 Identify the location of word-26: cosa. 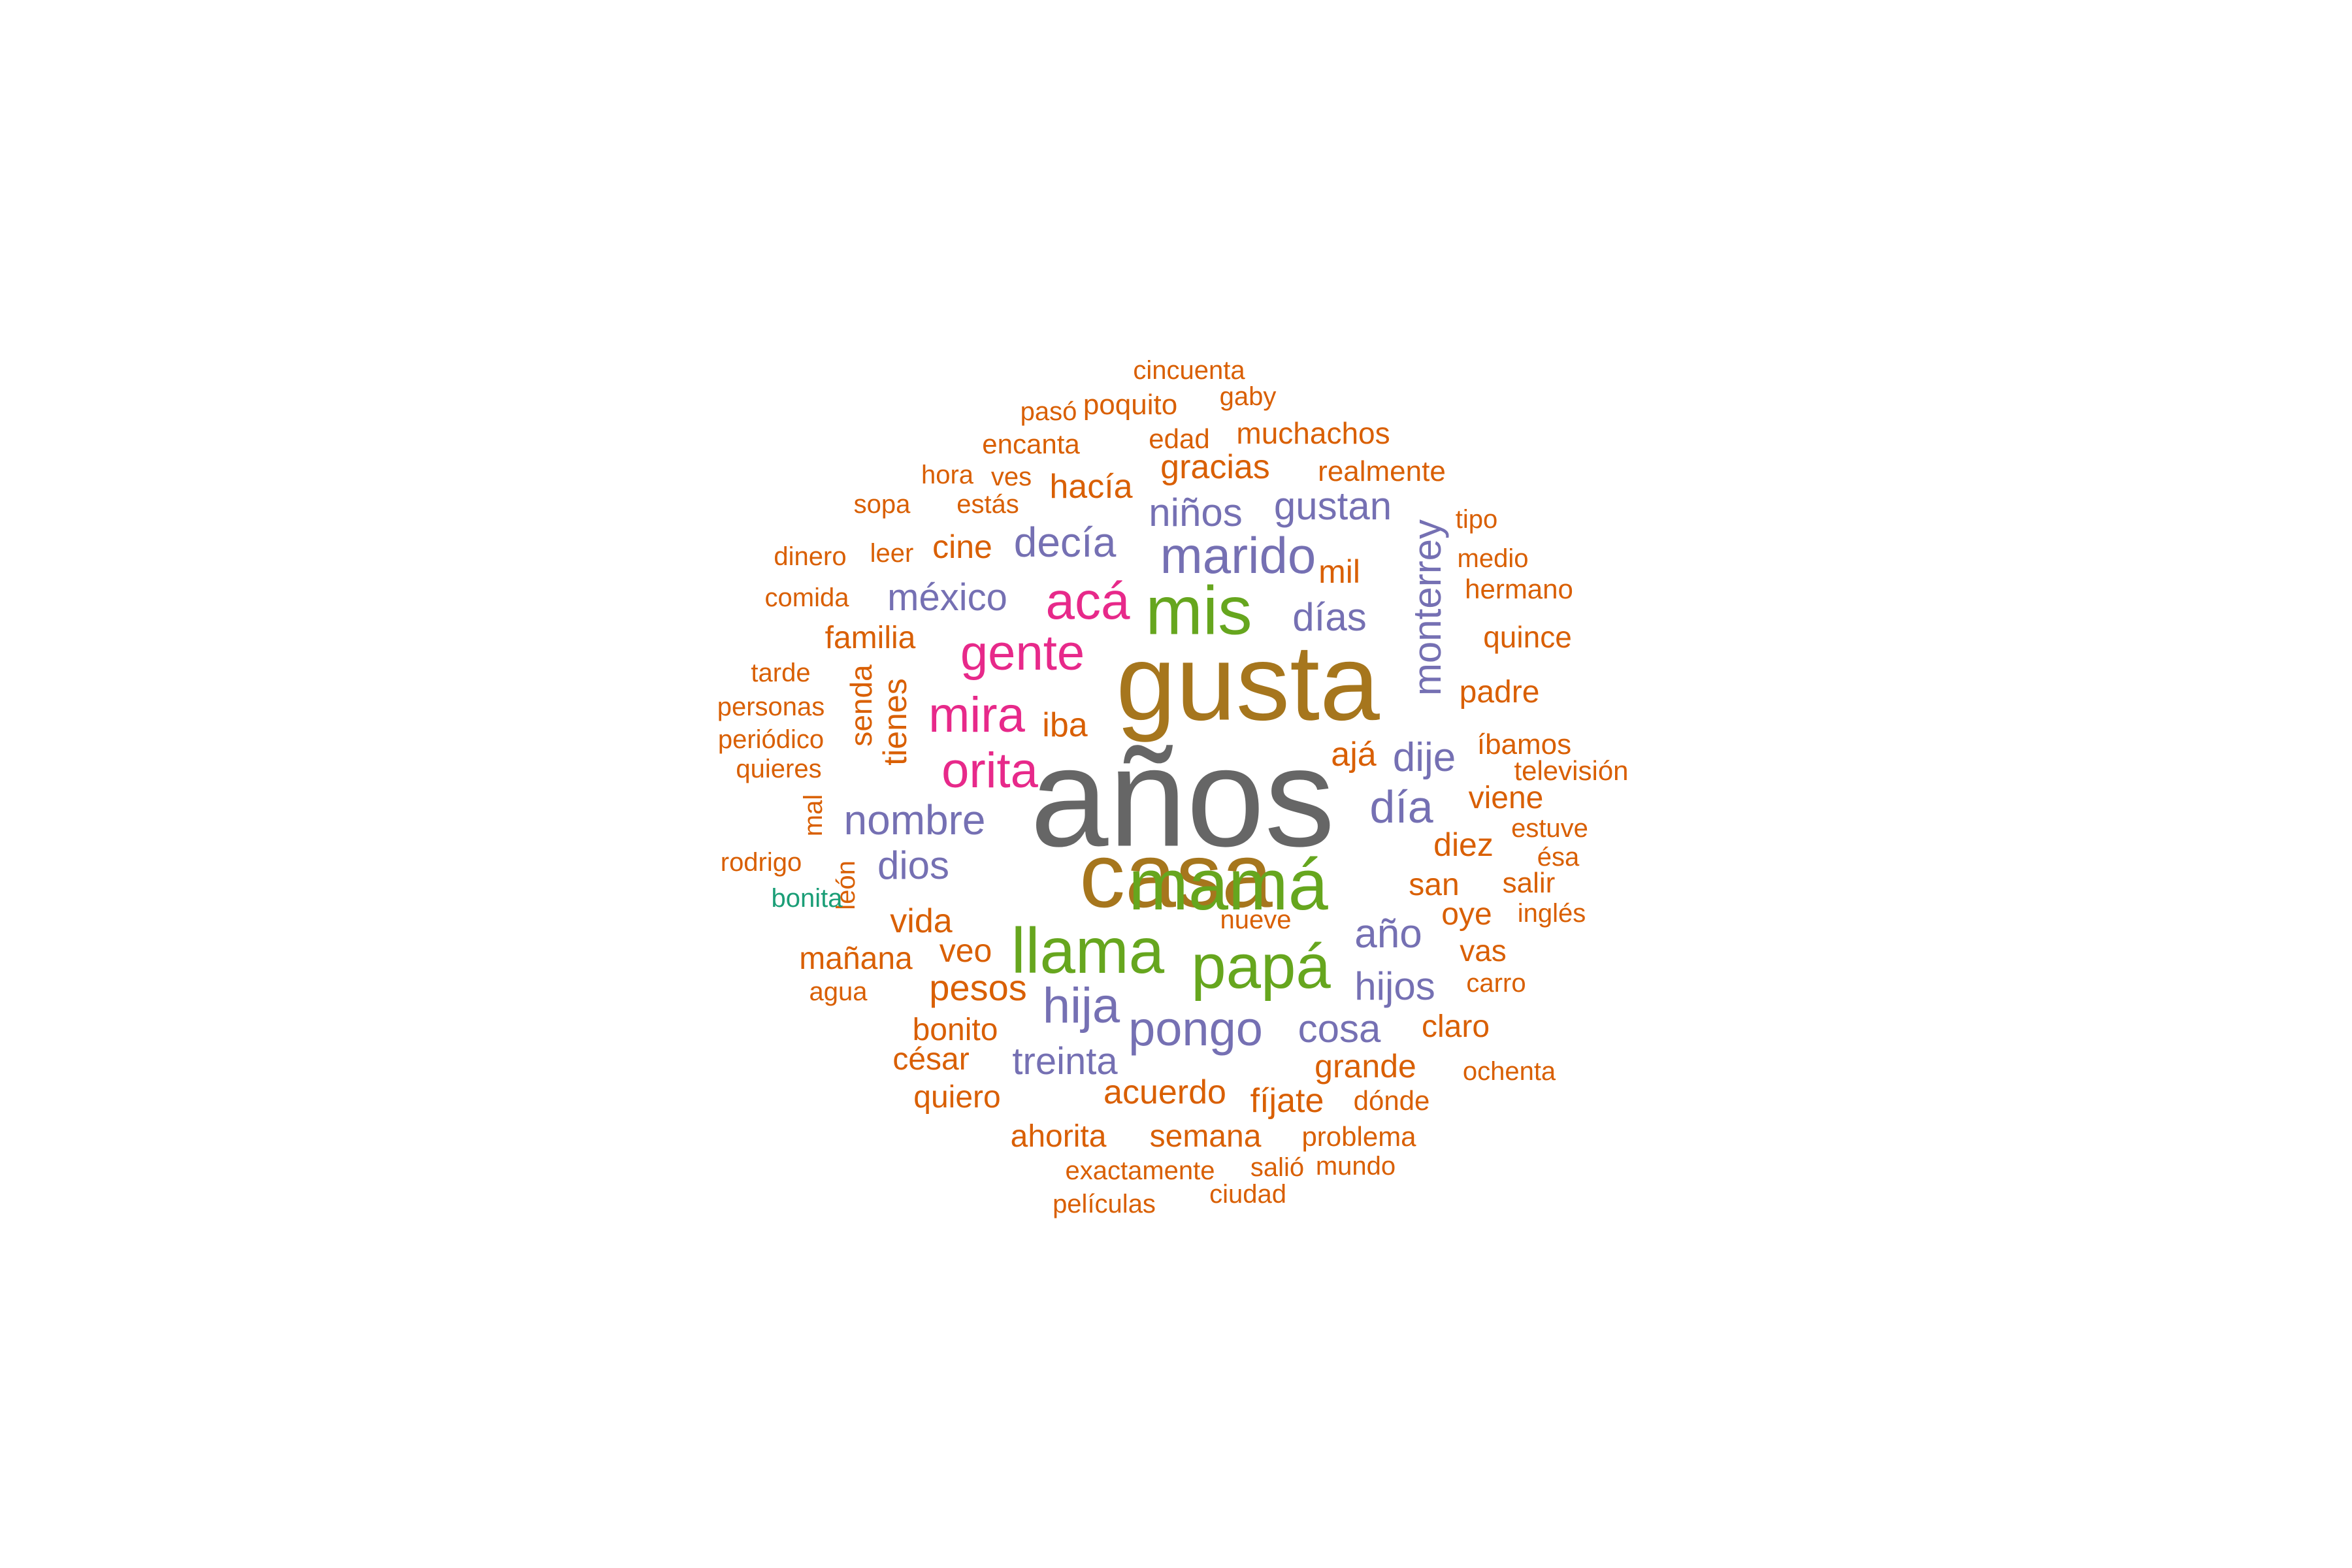
(1339, 1029).